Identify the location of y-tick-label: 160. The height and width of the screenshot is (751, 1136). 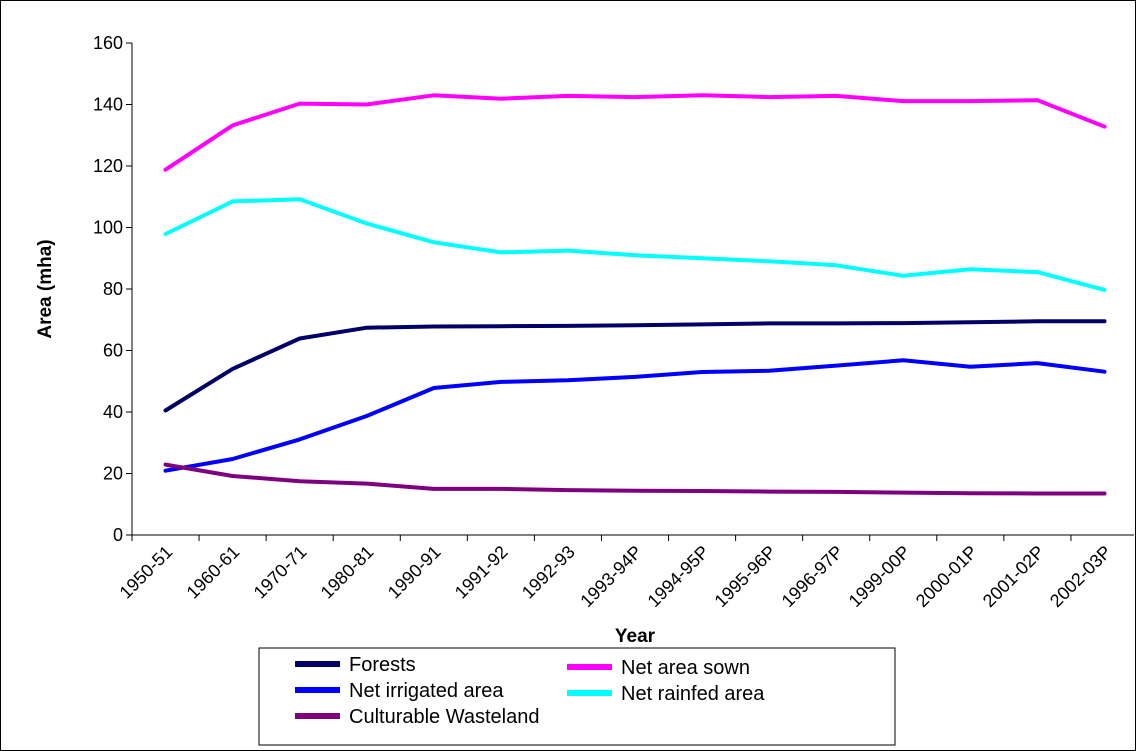
(108, 43).